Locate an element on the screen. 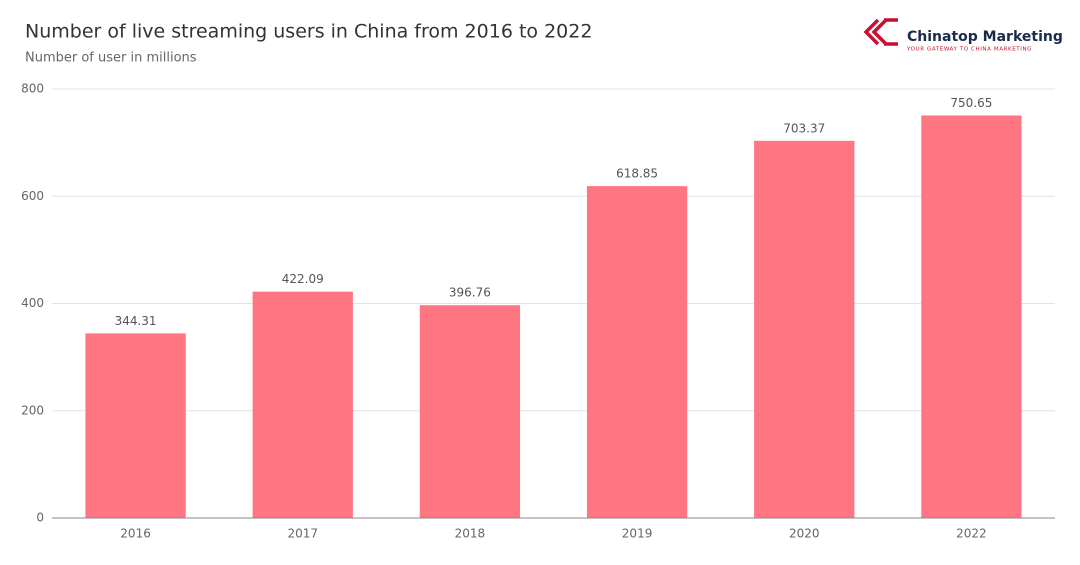  value-label: 344.31 is located at coordinates (136, 321).